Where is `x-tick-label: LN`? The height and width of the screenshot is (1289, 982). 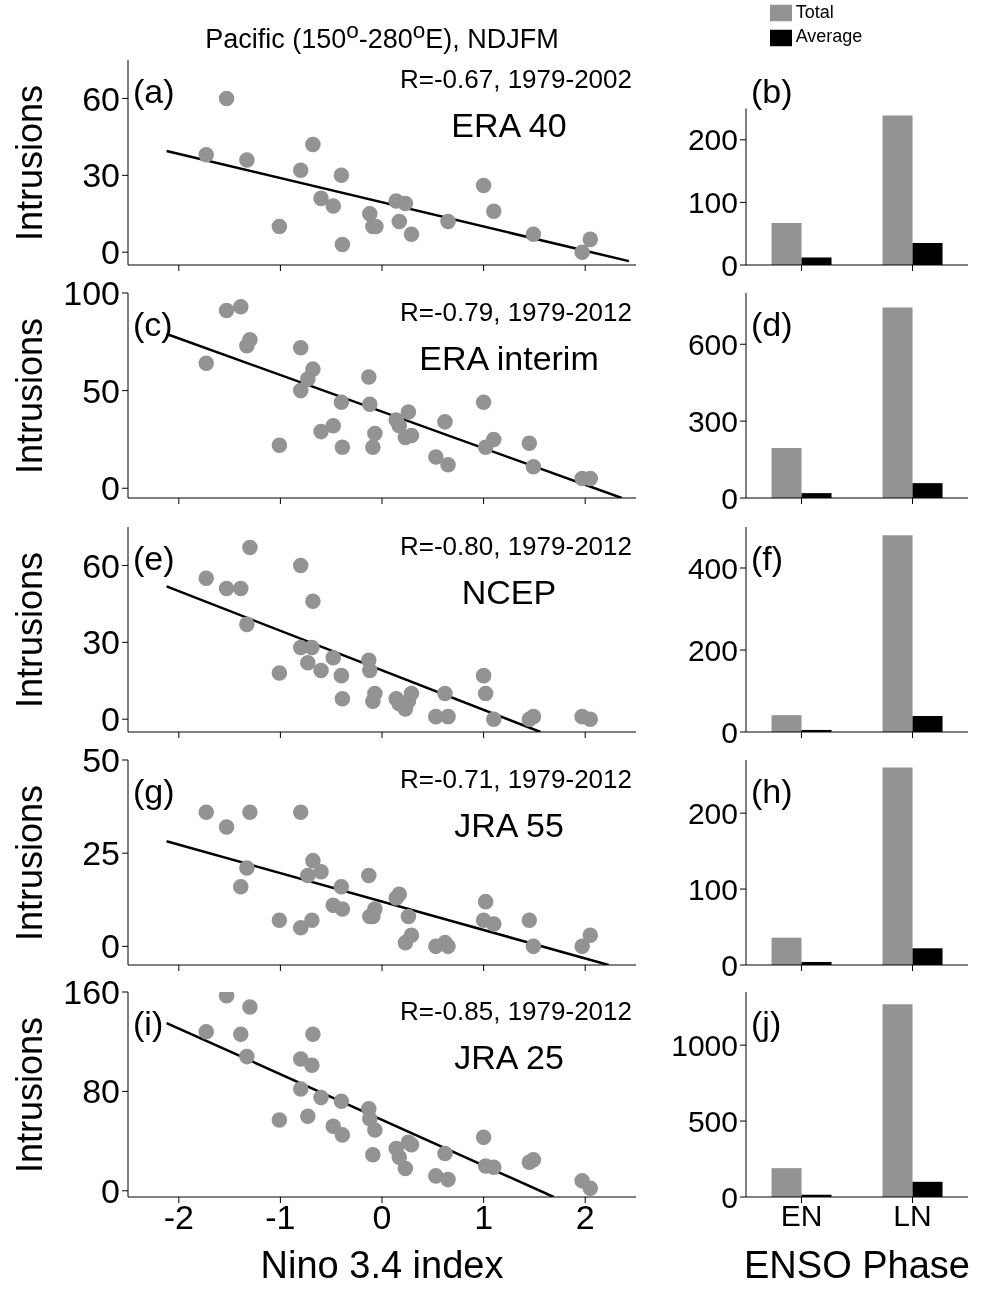
x-tick-label: LN is located at coordinates (912, 1216).